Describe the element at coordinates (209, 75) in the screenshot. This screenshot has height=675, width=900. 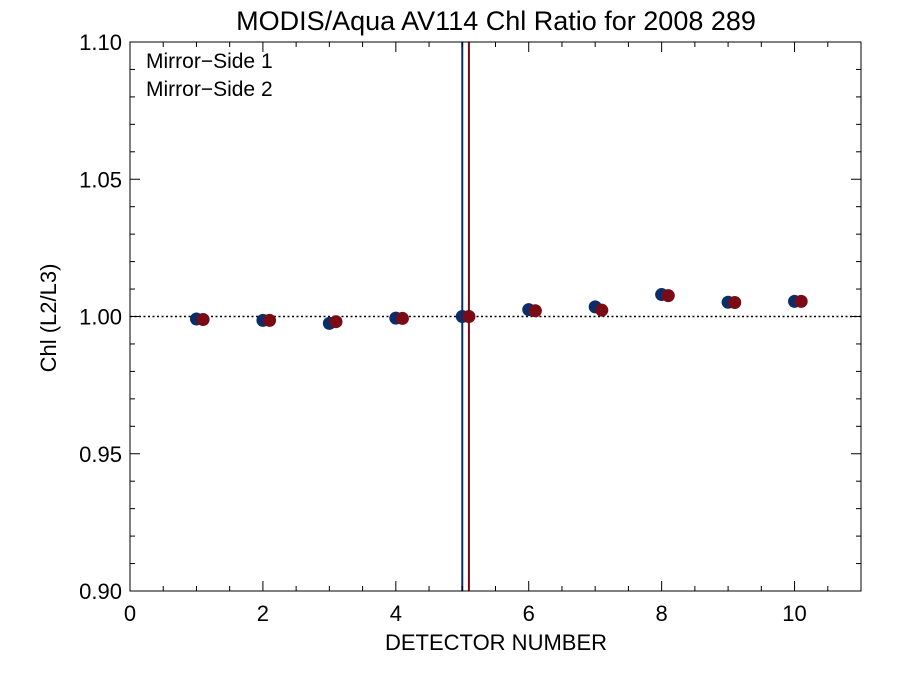
I see `legend: Mirror−Side 1 Mirror−Side 2` at that location.